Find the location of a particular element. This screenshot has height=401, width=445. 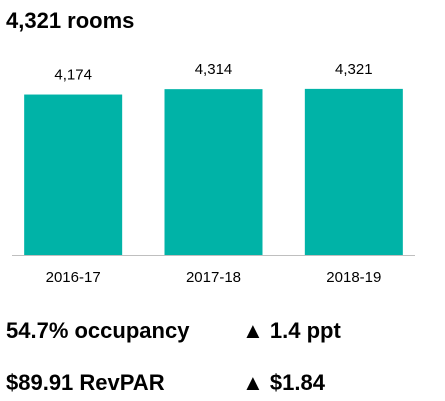

x-tick-label: 2018-19 is located at coordinates (353, 277).